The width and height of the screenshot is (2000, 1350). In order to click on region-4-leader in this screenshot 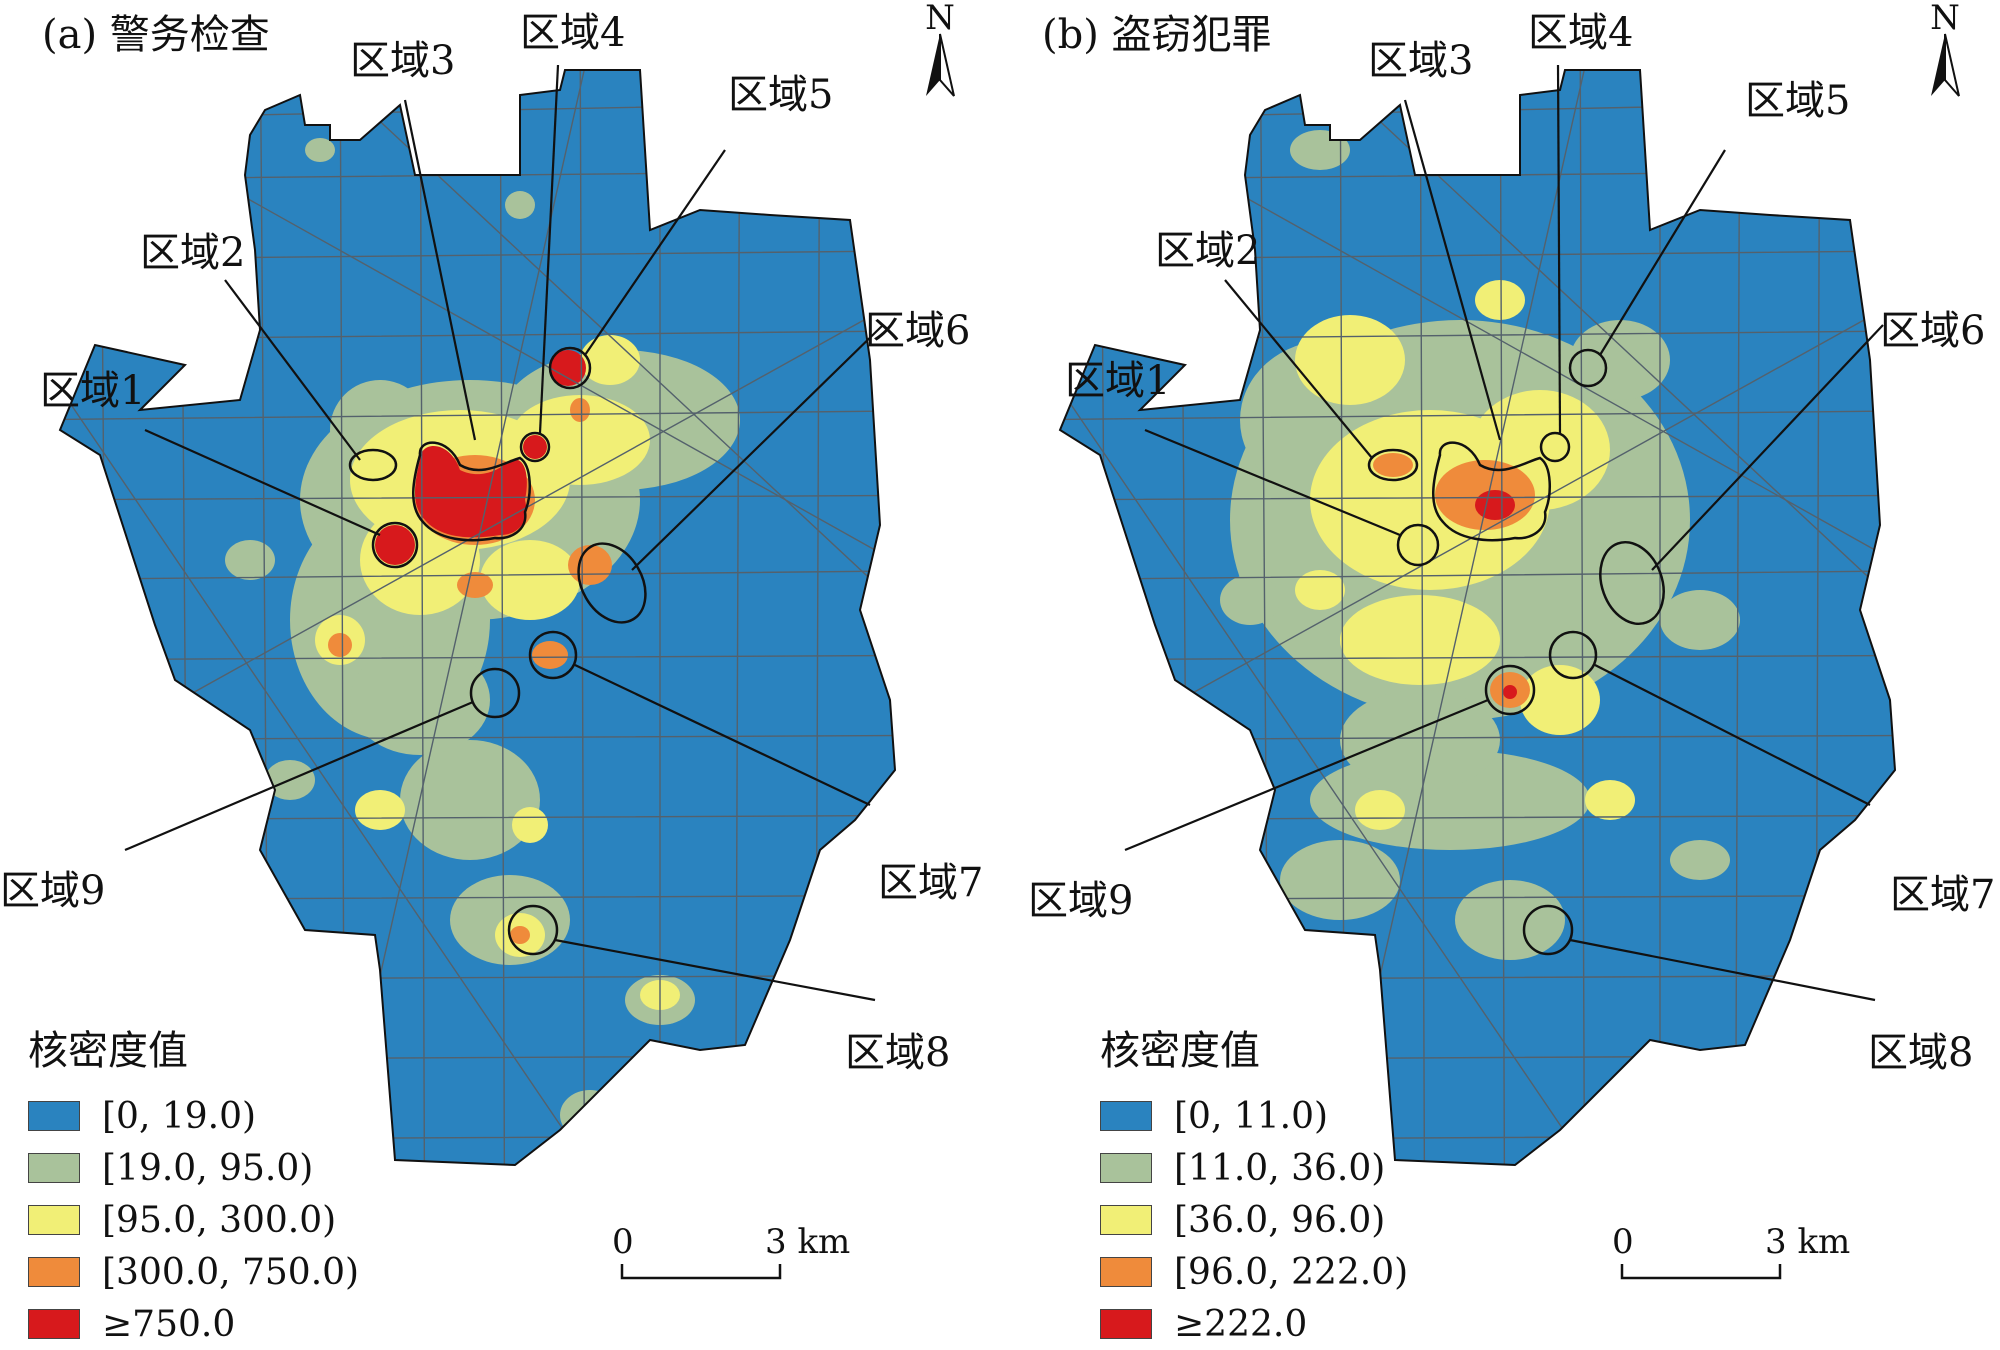, I will do `click(1559, 249)`.